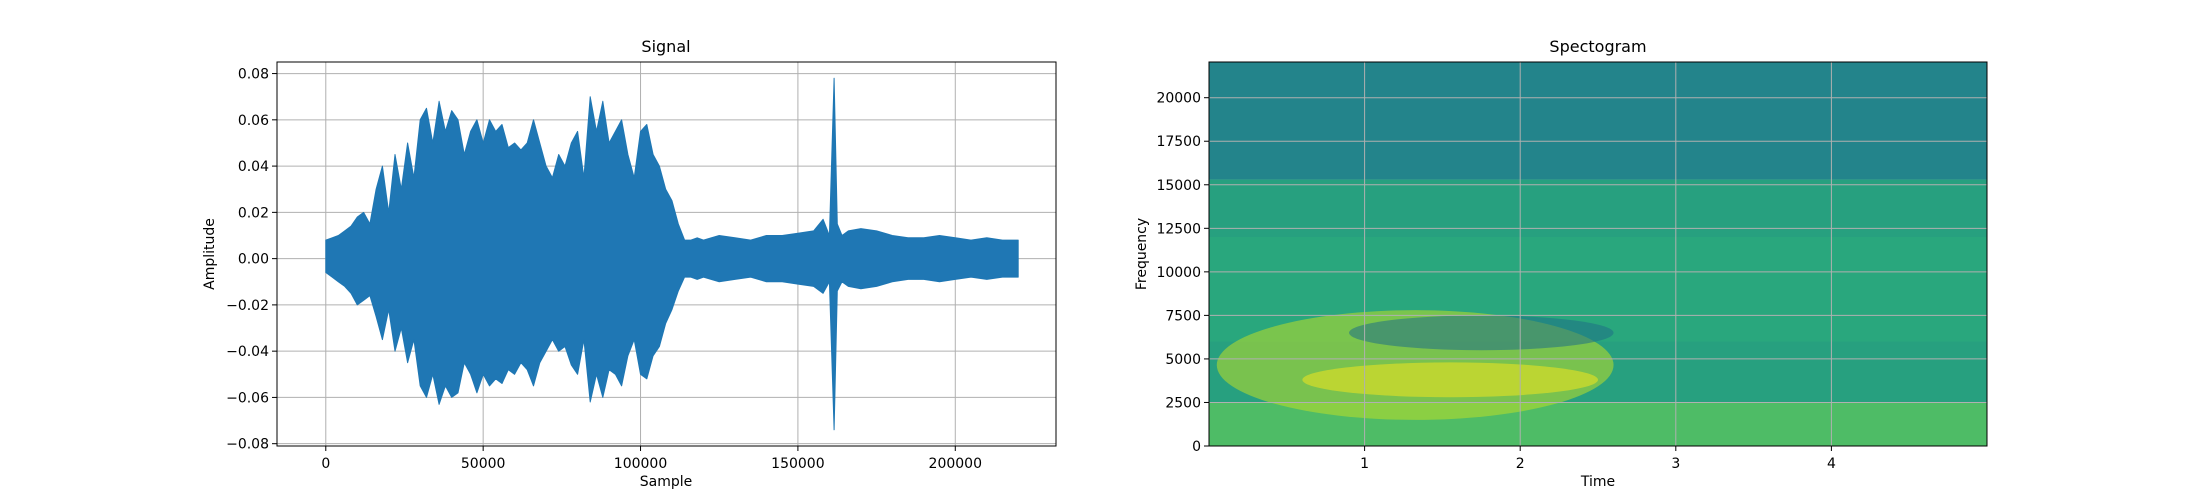 This screenshot has height=500, width=2200. What do you see at coordinates (247, 352) in the screenshot?
I see `signal-y-tick-label: −0.04` at bounding box center [247, 352].